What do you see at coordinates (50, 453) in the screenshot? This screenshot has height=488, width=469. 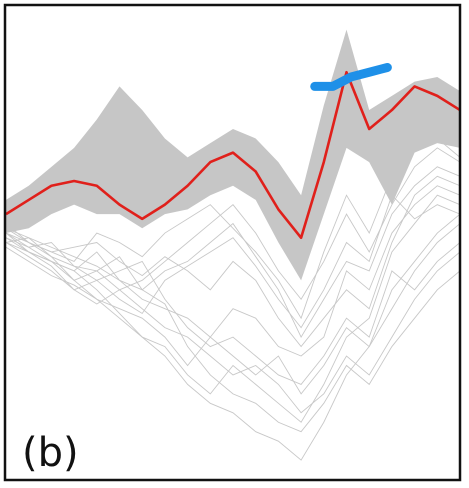 I see `panel-label: (b)` at bounding box center [50, 453].